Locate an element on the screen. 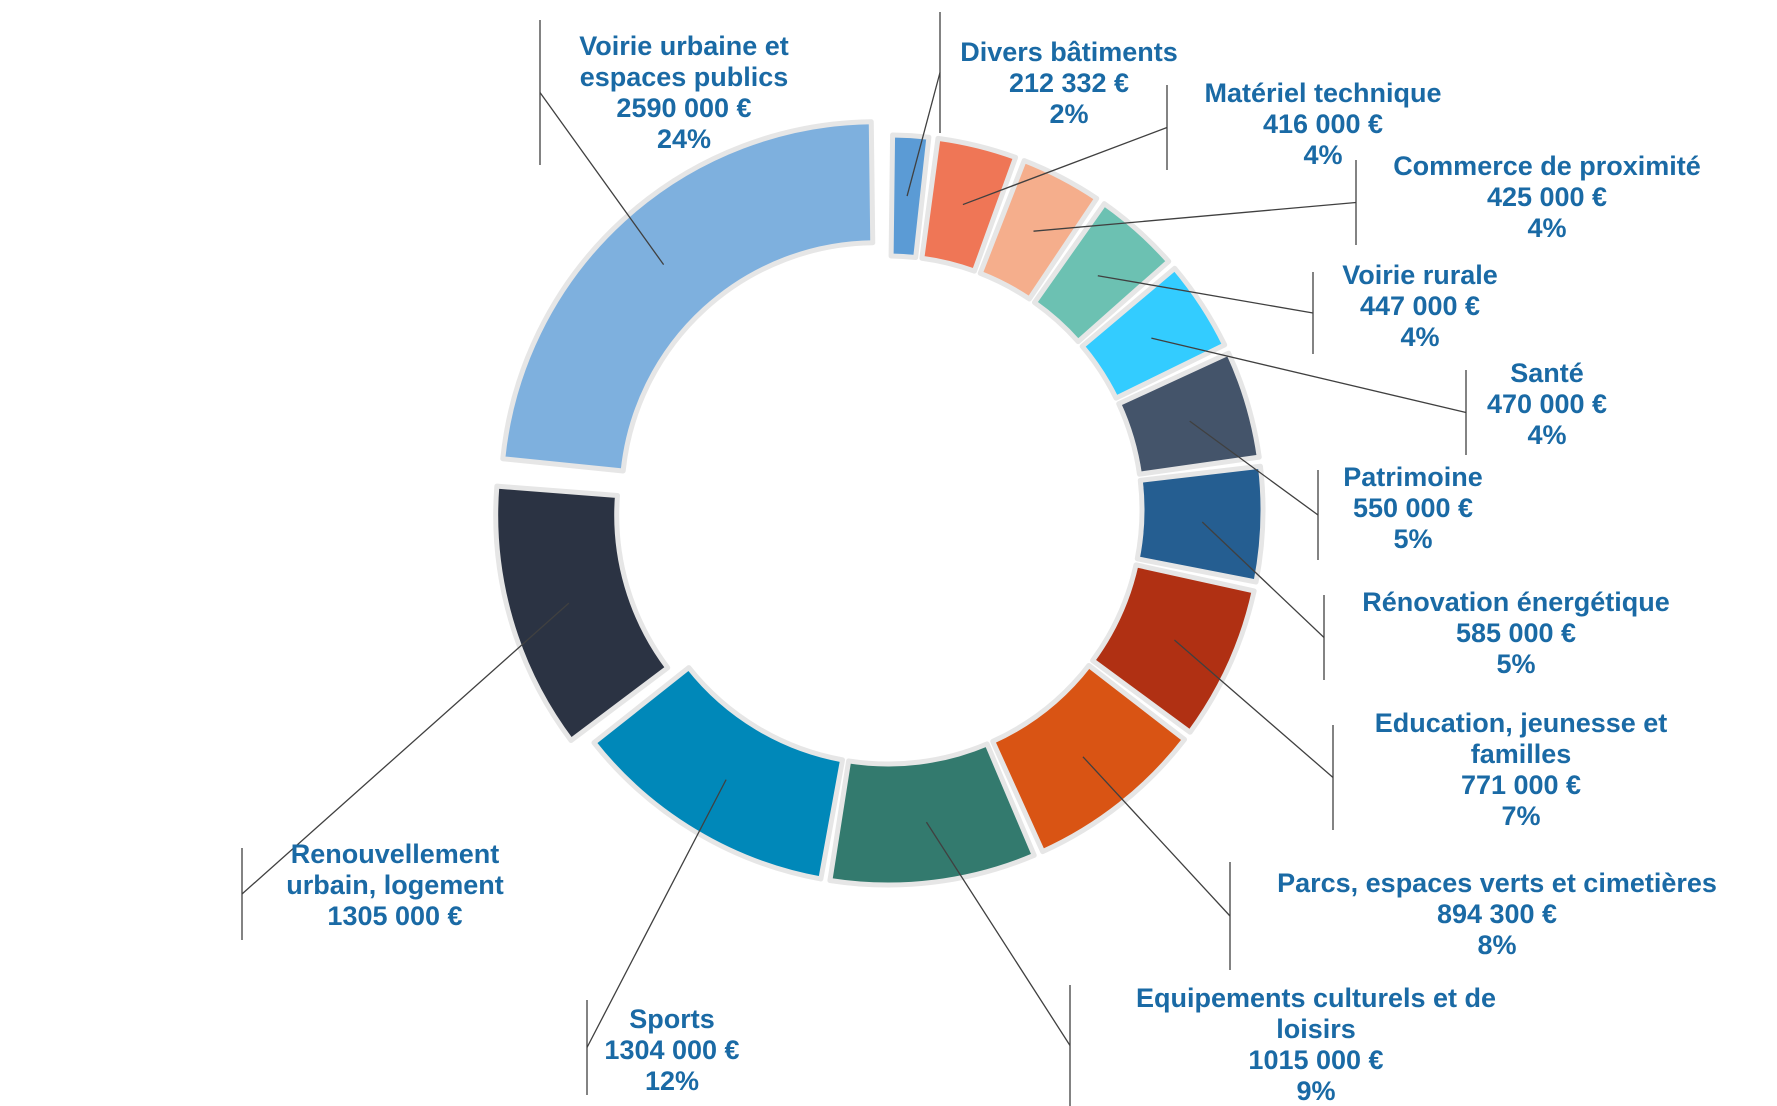 Image resolution: width=1777 pixels, height=1106 pixels. slice-label-line: 1304 000 € is located at coordinates (671, 1050).